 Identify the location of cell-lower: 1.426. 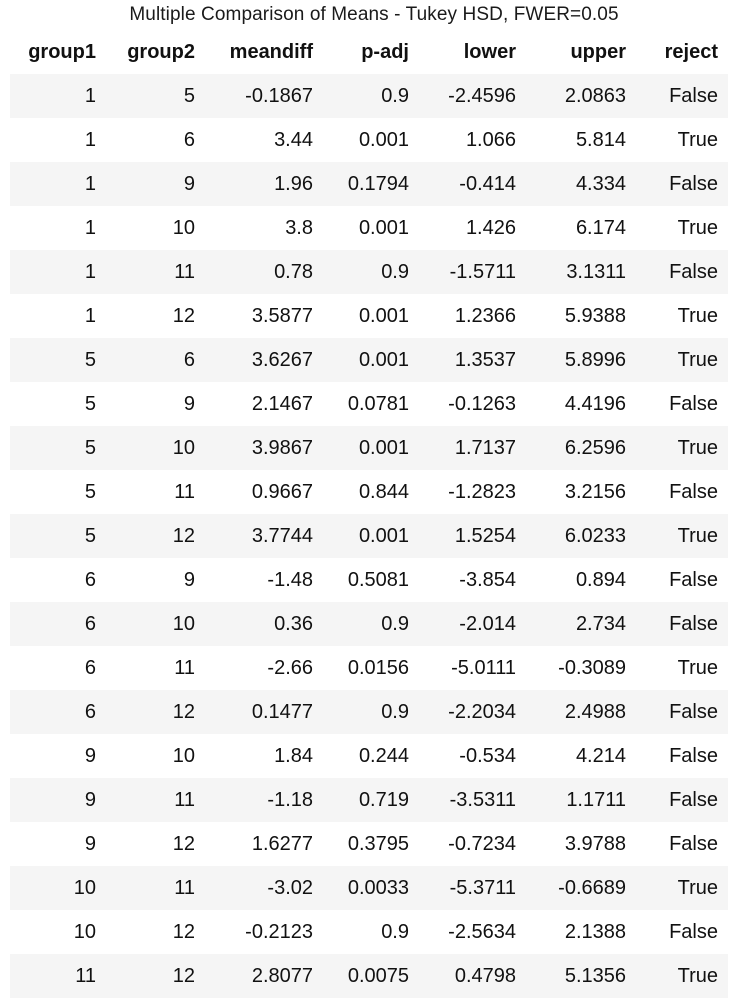
(472, 228).